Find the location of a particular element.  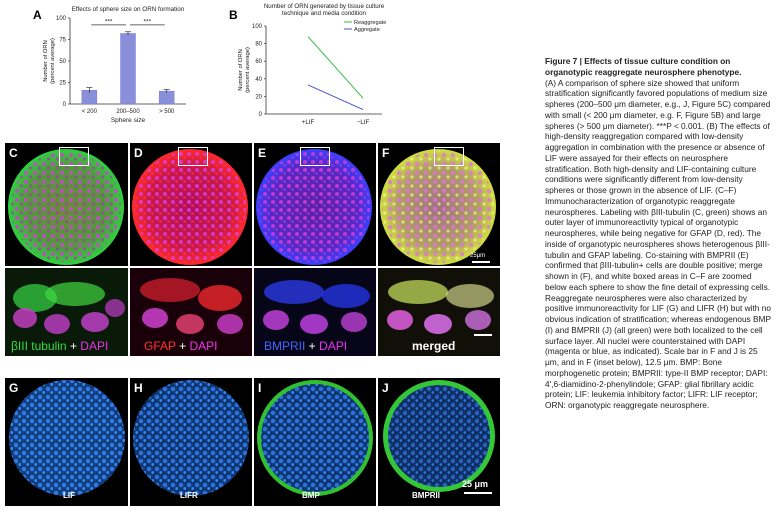

stain-d-marker: GFAP is located at coordinates (160, 346).